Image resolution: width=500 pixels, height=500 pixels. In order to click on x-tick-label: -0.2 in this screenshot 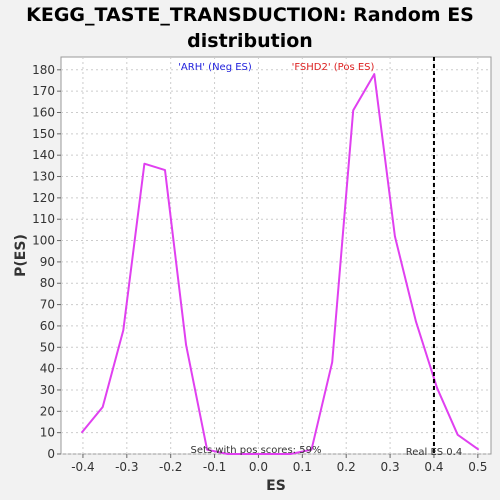, I will do `click(170, 467)`.